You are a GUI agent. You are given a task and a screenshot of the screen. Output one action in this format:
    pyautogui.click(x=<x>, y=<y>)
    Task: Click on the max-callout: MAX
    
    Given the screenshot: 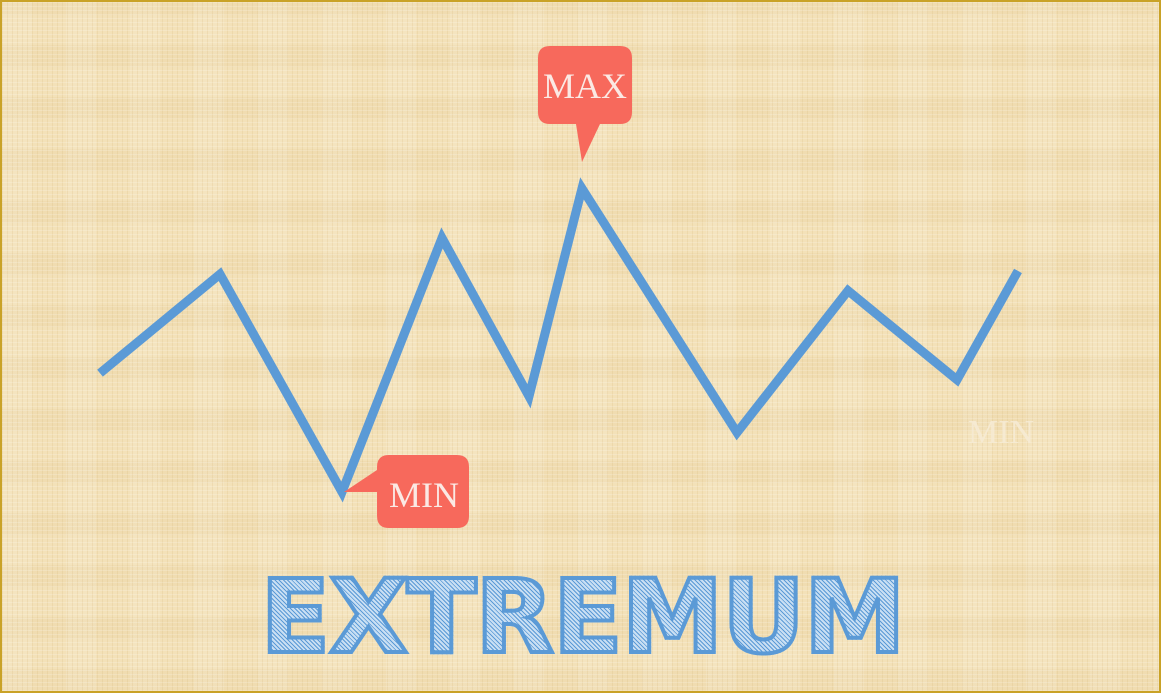 What is the action you would take?
    pyautogui.click(x=585, y=104)
    